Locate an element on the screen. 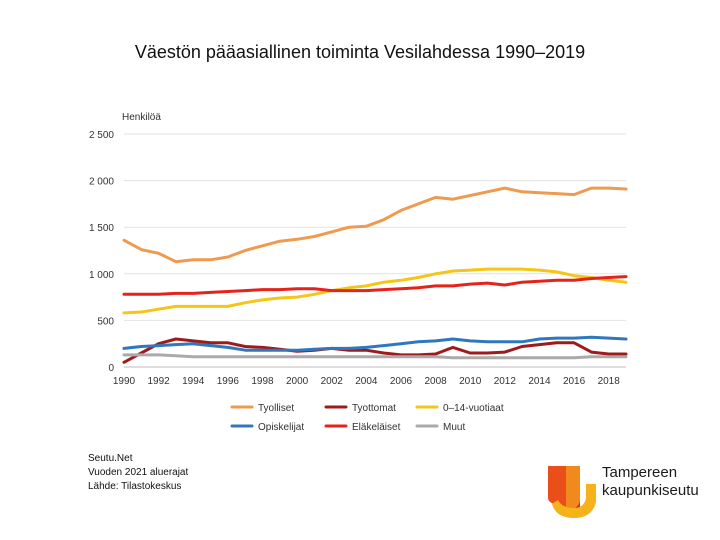  legend-label: 0–14-vuotiaat is located at coordinates (473, 408).